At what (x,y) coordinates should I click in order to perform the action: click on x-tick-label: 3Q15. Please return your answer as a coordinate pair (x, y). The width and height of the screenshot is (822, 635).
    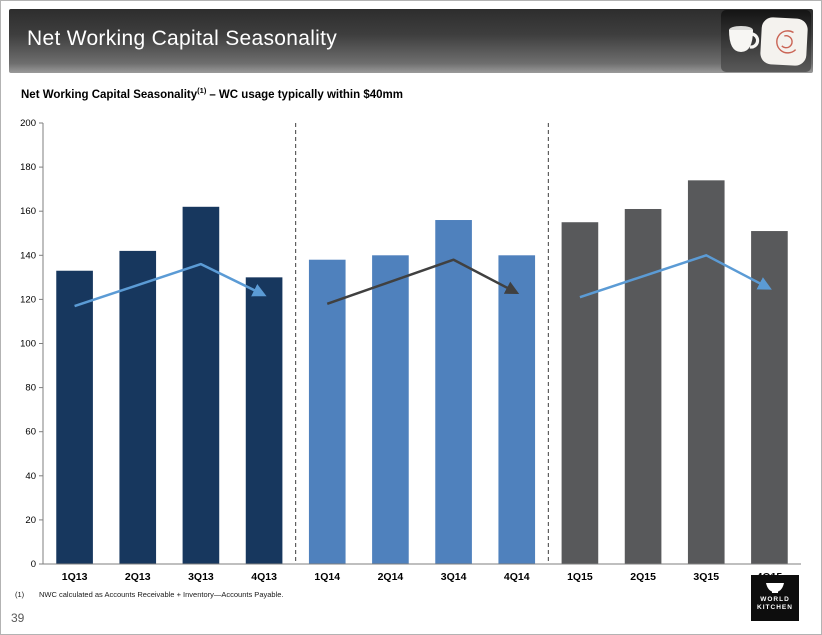
    Looking at the image, I should click on (706, 577).